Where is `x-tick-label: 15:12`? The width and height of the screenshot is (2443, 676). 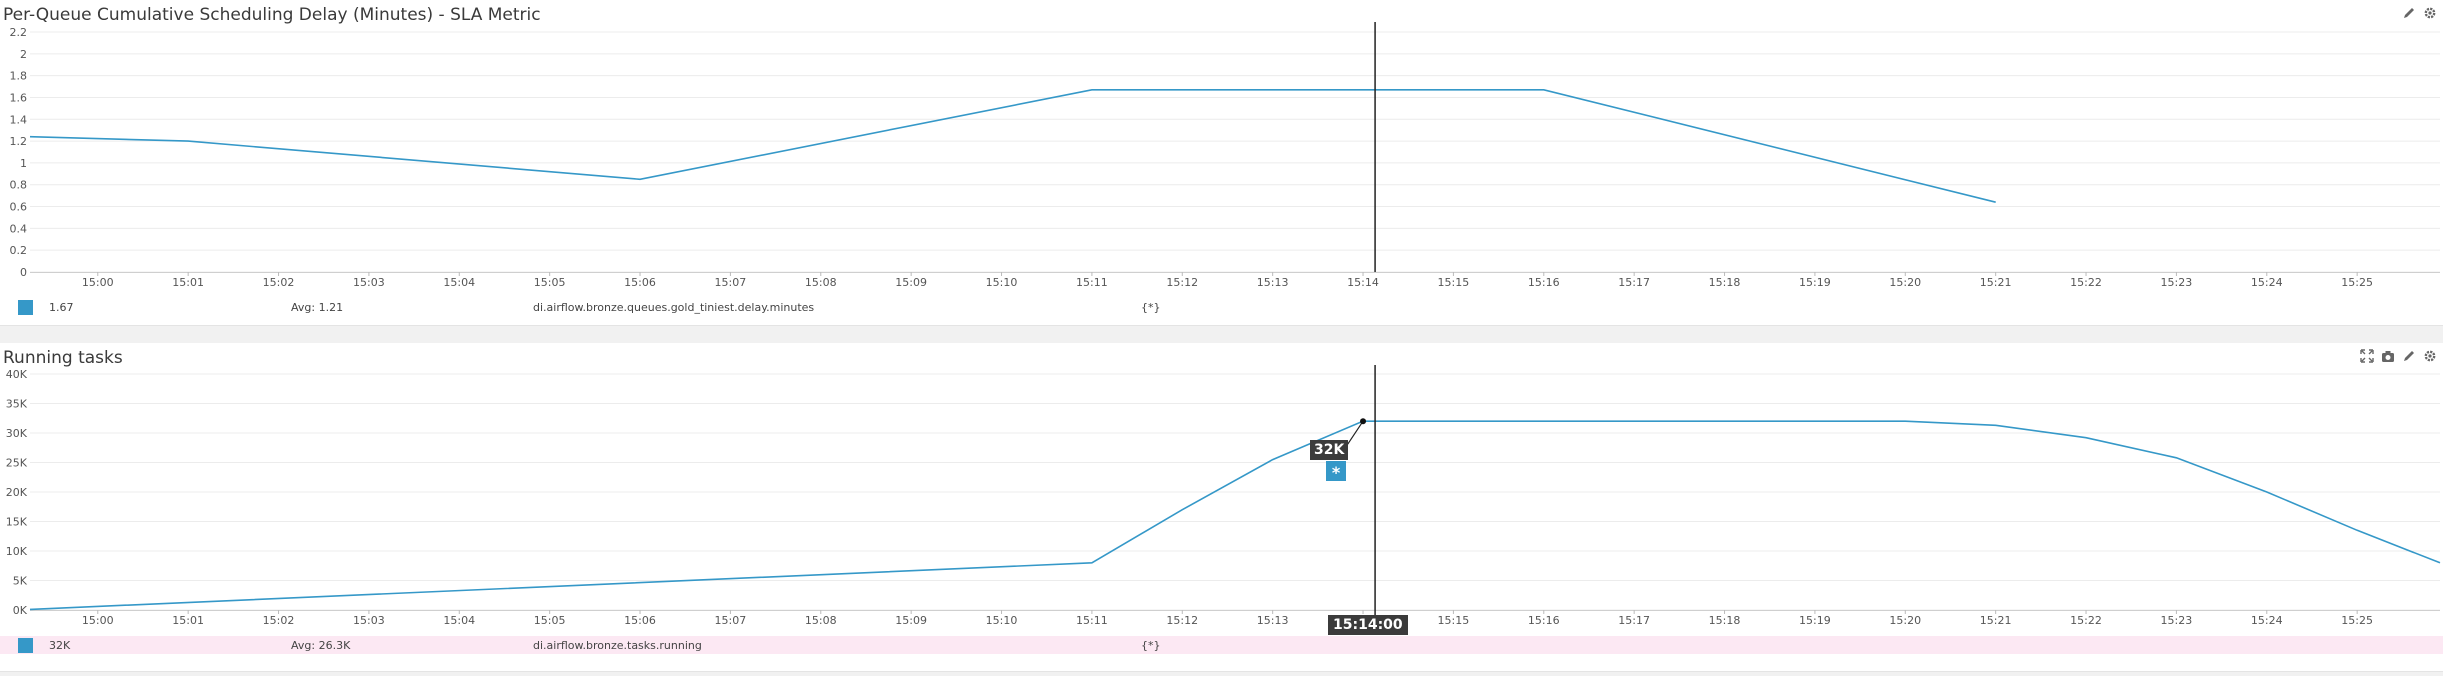 x-tick-label: 15:12 is located at coordinates (1182, 620).